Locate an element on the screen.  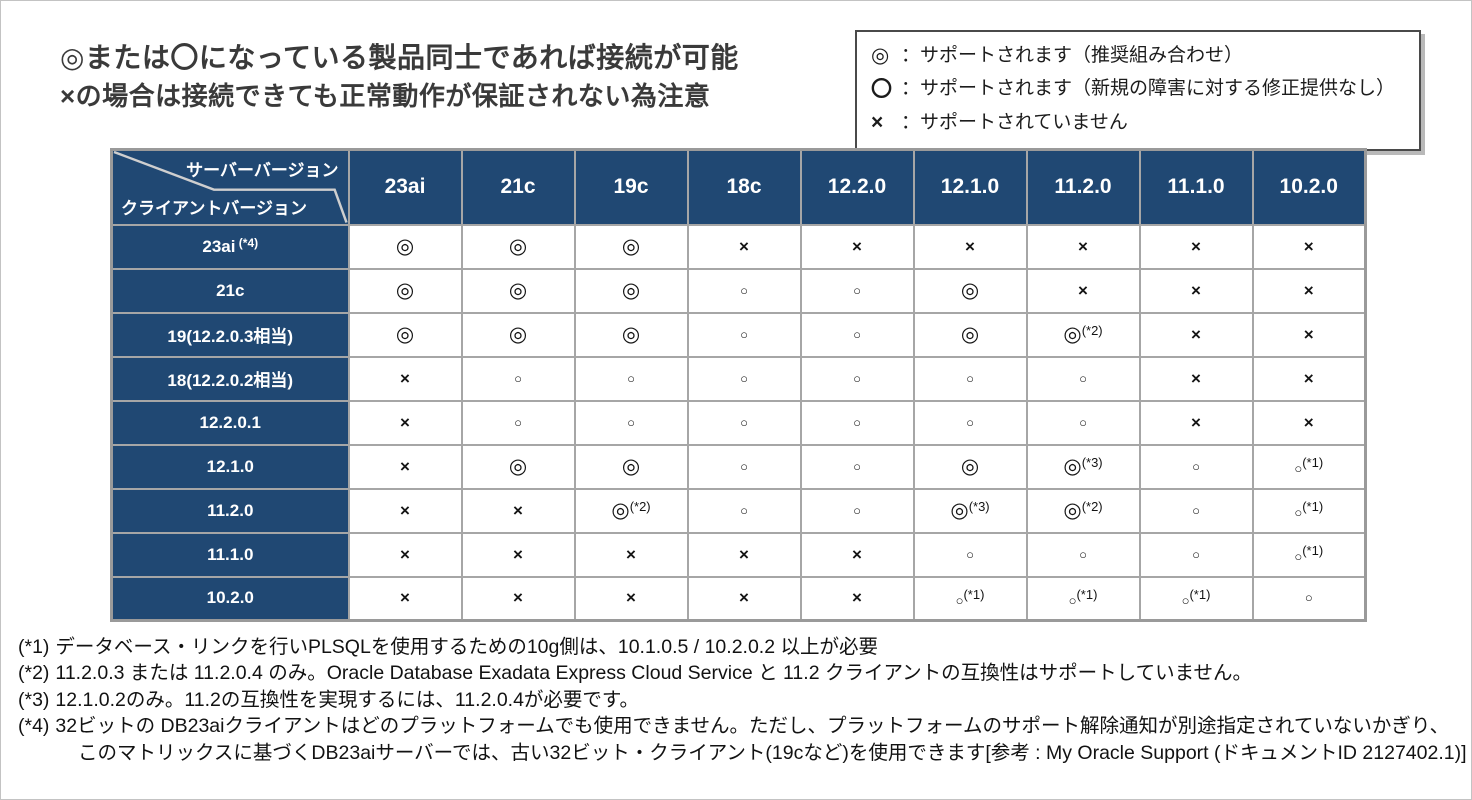
row-label-text: 11.2.0 is located at coordinates (230, 510).